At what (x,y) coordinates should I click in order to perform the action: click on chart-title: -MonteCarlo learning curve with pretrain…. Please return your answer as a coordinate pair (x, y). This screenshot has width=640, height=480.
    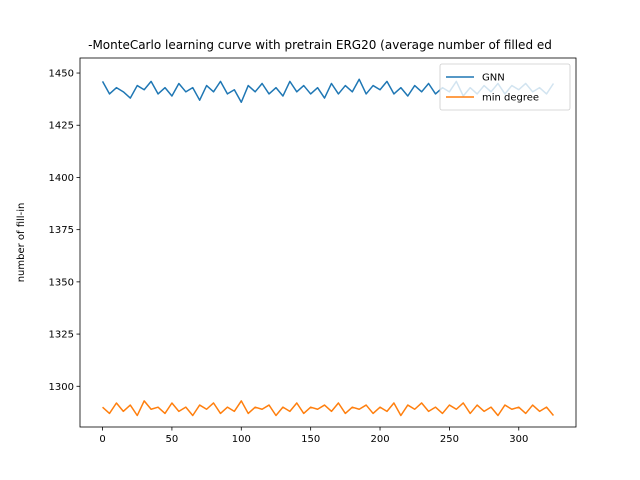
    Looking at the image, I should click on (320, 45).